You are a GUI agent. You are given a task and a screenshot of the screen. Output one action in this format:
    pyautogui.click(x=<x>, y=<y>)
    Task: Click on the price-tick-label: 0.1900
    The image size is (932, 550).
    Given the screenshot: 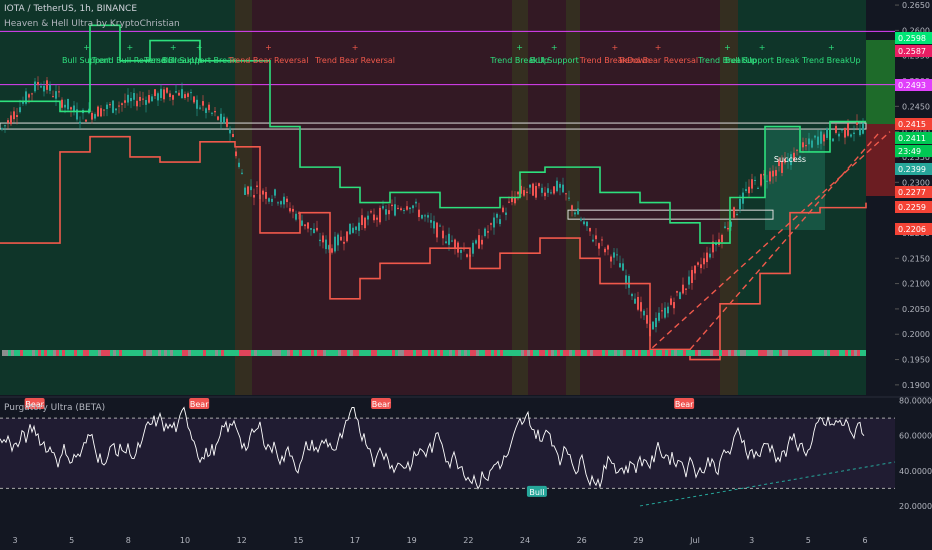 What is the action you would take?
    pyautogui.click(x=916, y=385)
    